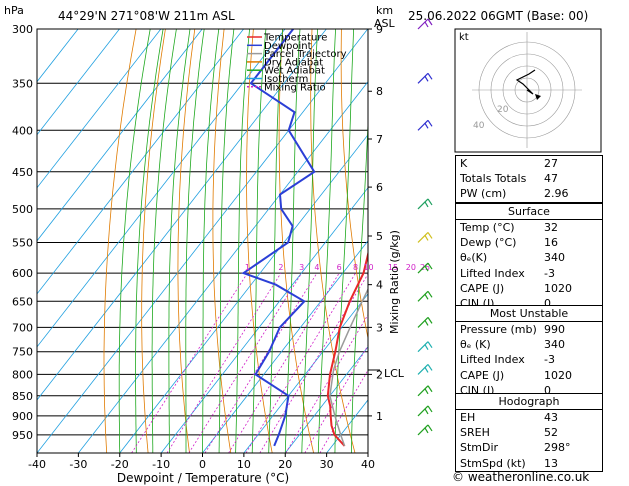 Image resolution: width=629 pixels, height=486 pixels. What do you see at coordinates (294, 71) in the screenshot?
I see `legend-label: Wet Adiabat` at bounding box center [294, 71].